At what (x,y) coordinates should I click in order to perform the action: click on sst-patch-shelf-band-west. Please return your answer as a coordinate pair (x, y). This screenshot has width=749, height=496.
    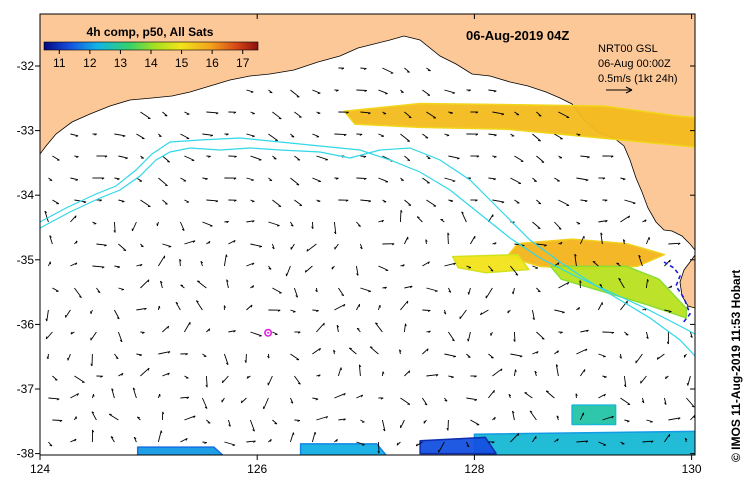
    Looking at the image, I should click on (519, 125).